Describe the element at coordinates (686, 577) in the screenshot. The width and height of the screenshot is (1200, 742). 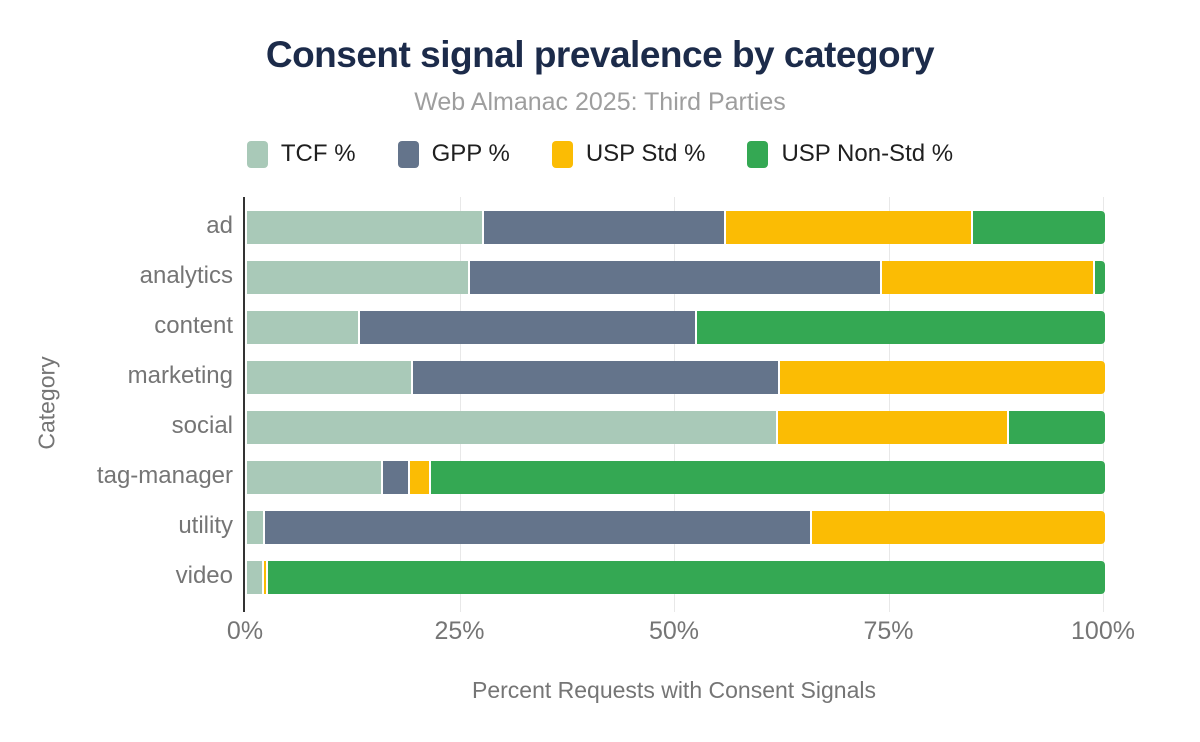
I see `bar-segment-usp-non-std-video` at that location.